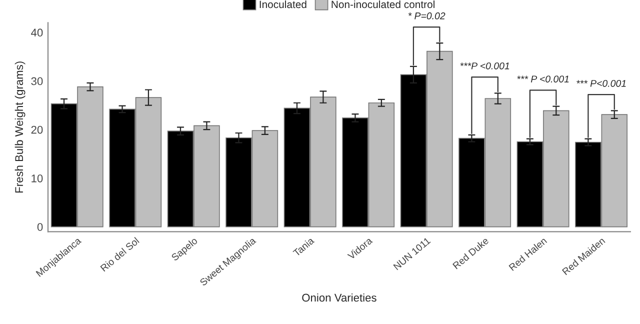 This screenshot has height=324, width=640. Describe the element at coordinates (543, 79) in the screenshot. I see `annotation: *** P <0.001` at that location.